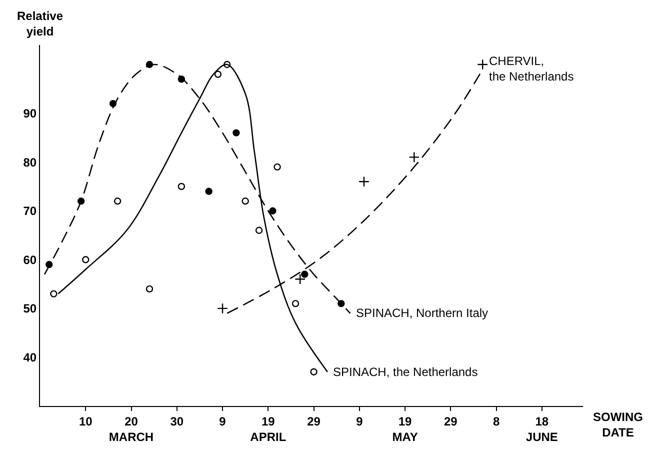  Describe the element at coordinates (30, 309) in the screenshot. I see `y-tick-label: 50` at that location.